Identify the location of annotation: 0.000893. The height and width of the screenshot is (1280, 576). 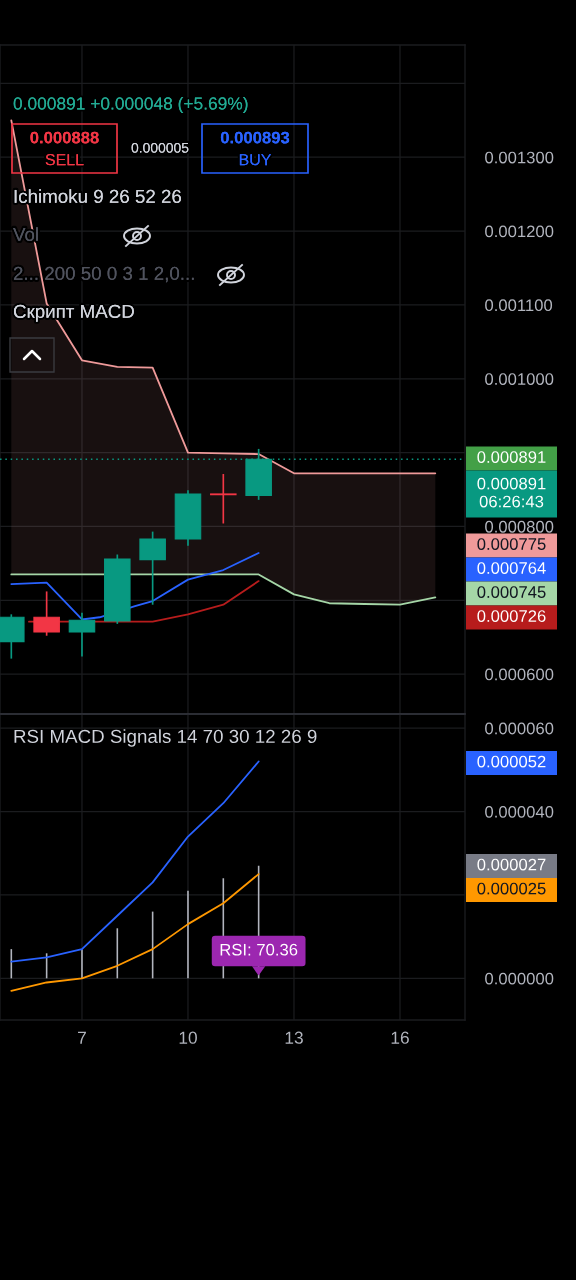
(255, 137).